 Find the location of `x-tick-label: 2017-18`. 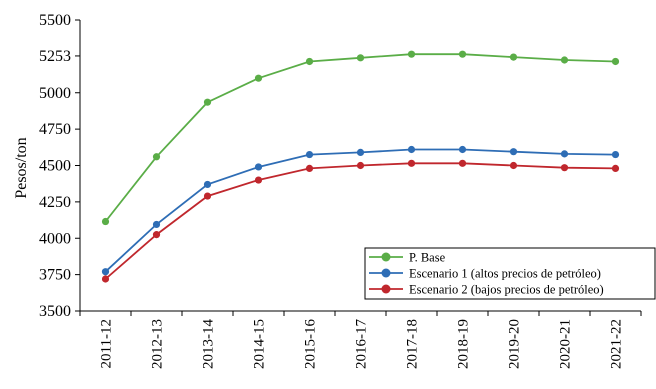

x-tick-label: 2017-18 is located at coordinates (413, 344).